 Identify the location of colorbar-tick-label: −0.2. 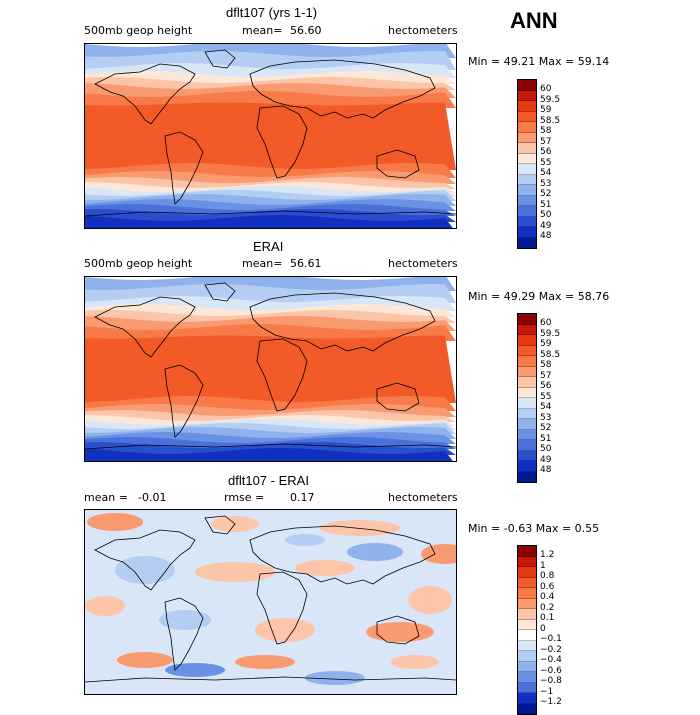
(551, 649).